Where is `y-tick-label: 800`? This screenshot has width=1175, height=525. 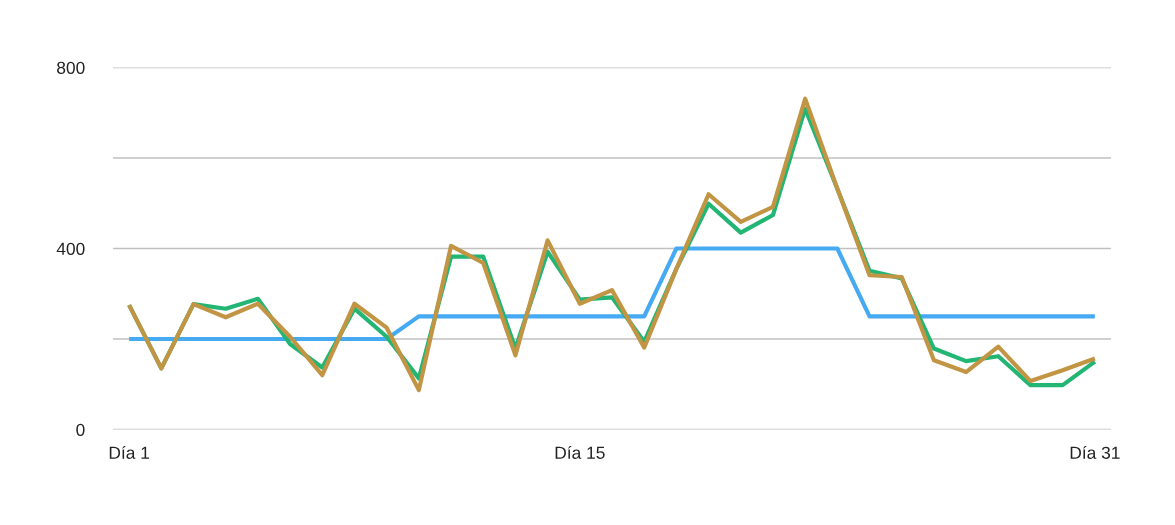
y-tick-label: 800 is located at coordinates (71, 67).